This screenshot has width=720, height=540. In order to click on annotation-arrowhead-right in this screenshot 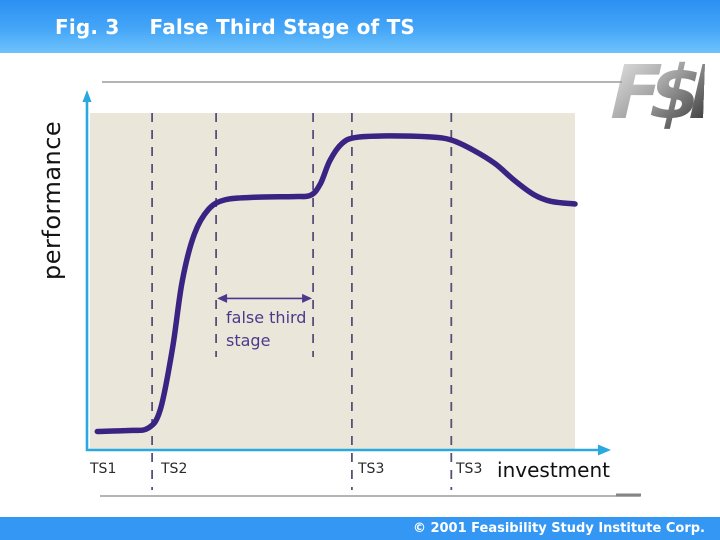, I will do `click(307, 298)`.